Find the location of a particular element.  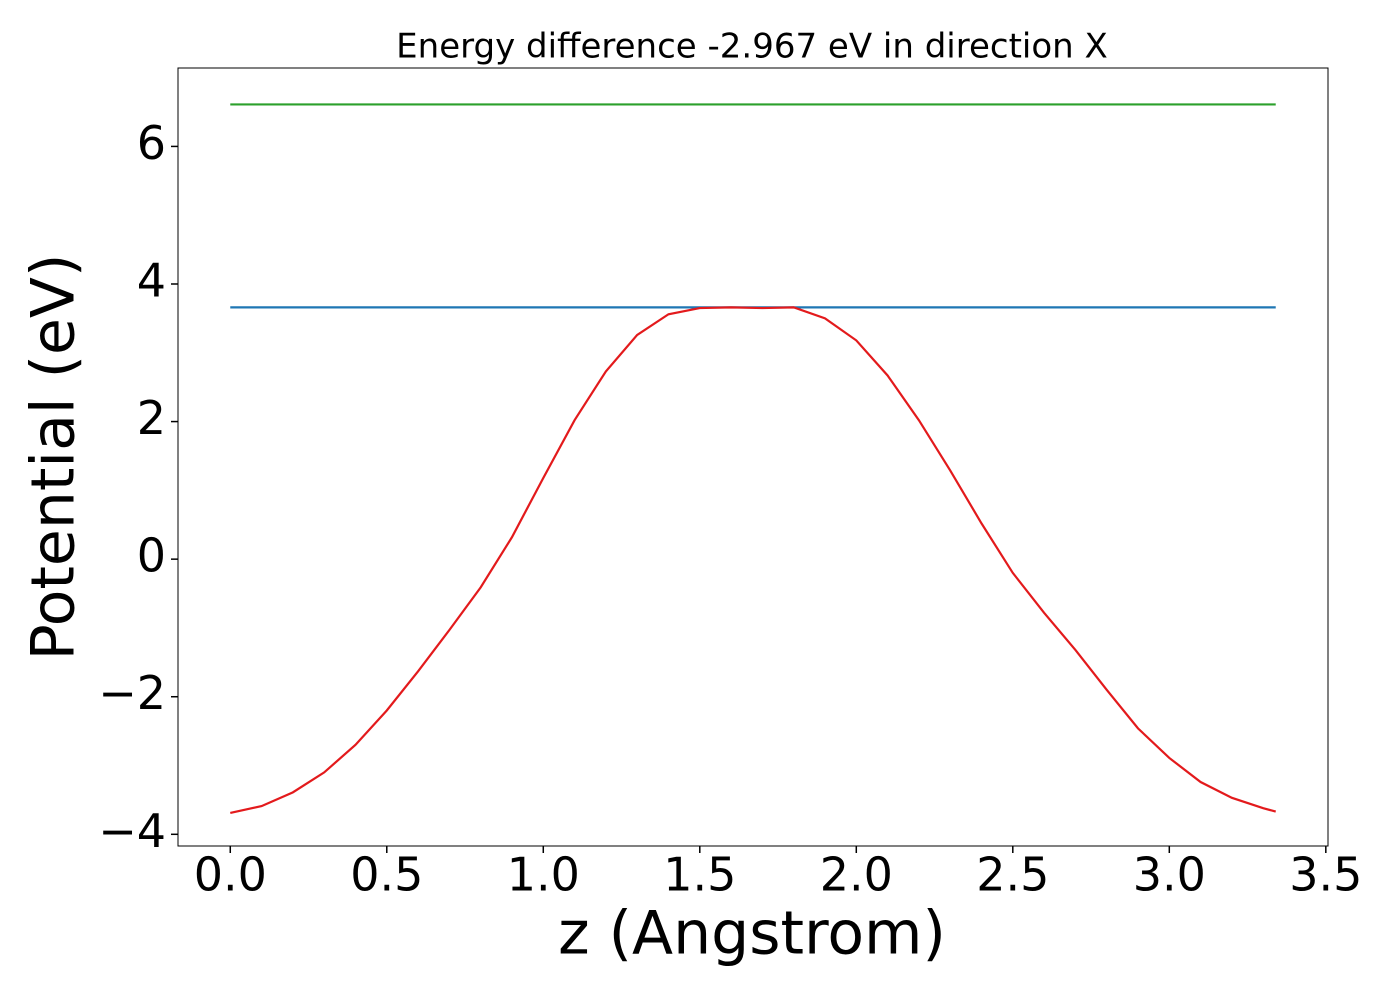

x-tick-label: 3.0 is located at coordinates (1169, 875).